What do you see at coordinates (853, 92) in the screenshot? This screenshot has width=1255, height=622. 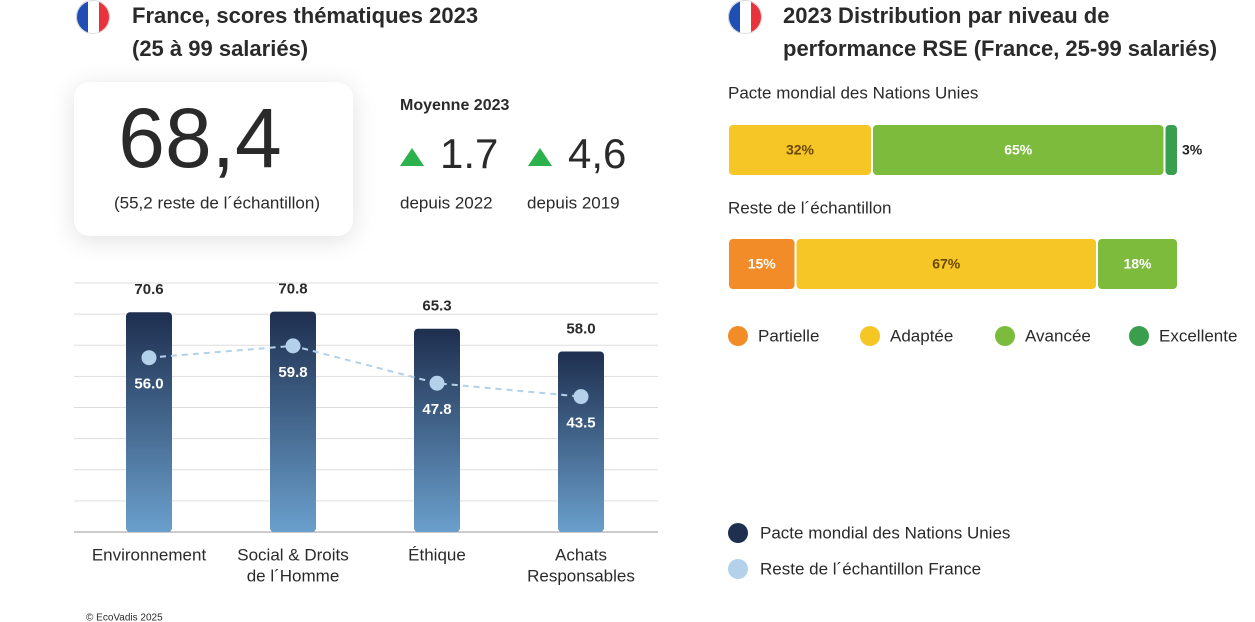 I see `category-label: Pacte mondial des Nations Unies` at bounding box center [853, 92].